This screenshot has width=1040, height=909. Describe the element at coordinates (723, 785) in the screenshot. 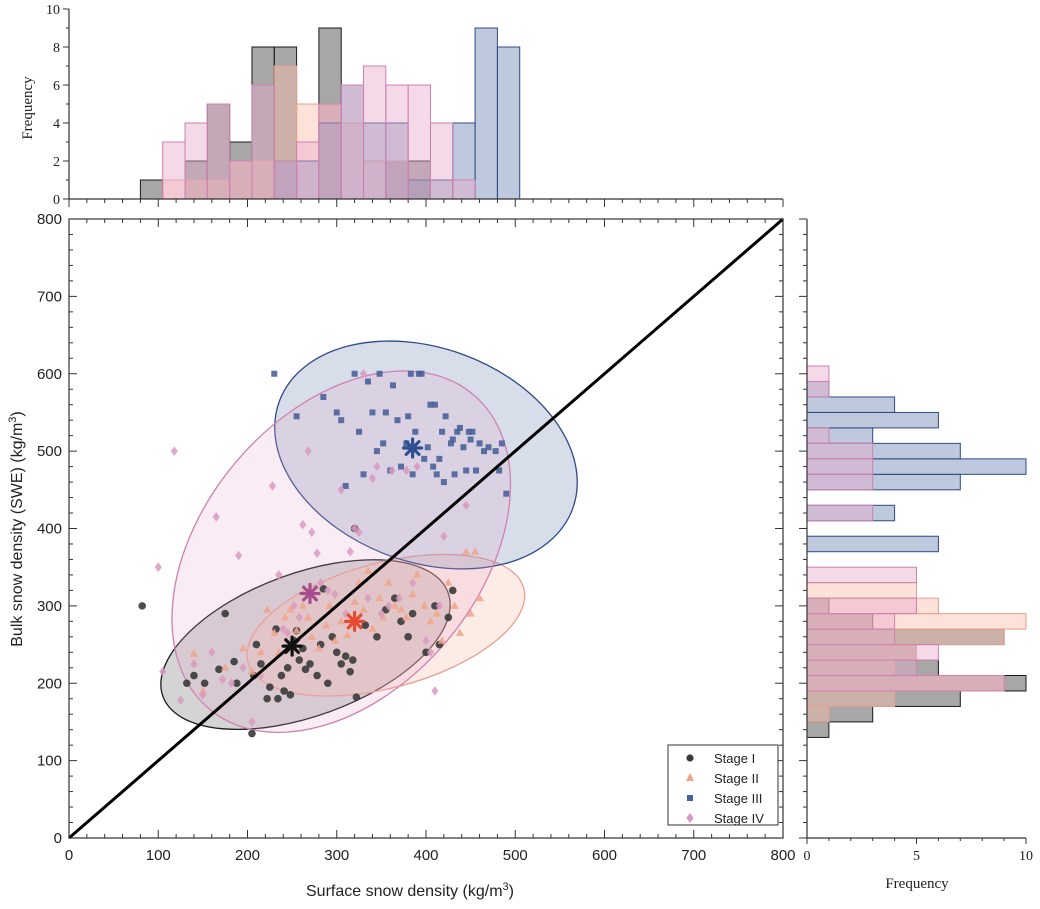

I see `legend: Stage I Stage II Stage III Stage IV` at that location.